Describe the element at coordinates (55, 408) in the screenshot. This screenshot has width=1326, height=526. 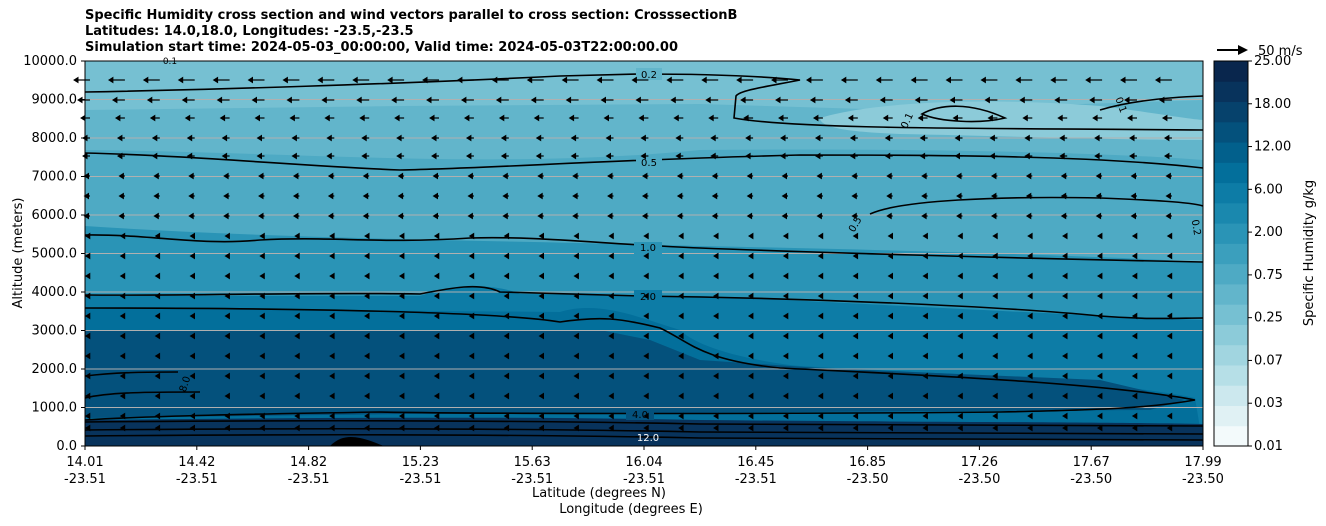
I see `y-tick-label: 1000.0` at that location.